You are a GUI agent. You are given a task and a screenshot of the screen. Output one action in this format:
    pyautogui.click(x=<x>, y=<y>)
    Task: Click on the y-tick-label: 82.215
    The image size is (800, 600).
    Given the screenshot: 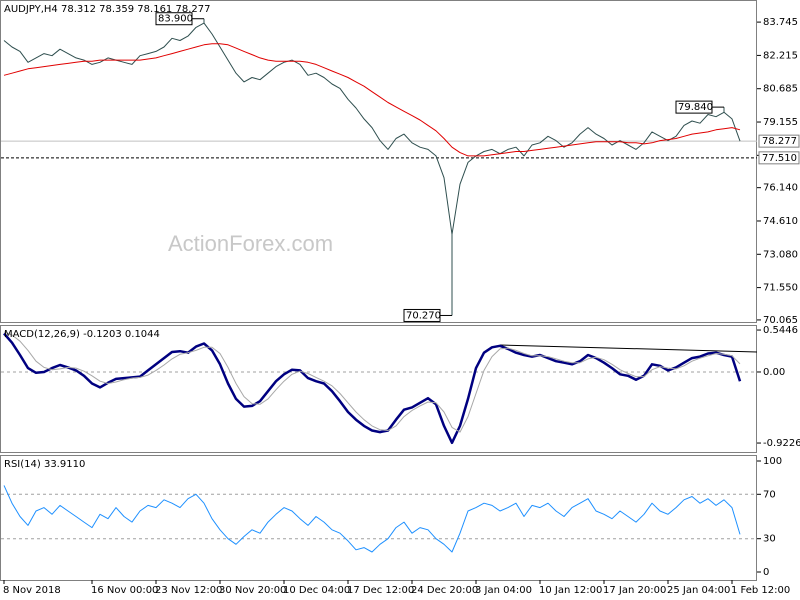 What is the action you would take?
    pyautogui.click(x=780, y=55)
    